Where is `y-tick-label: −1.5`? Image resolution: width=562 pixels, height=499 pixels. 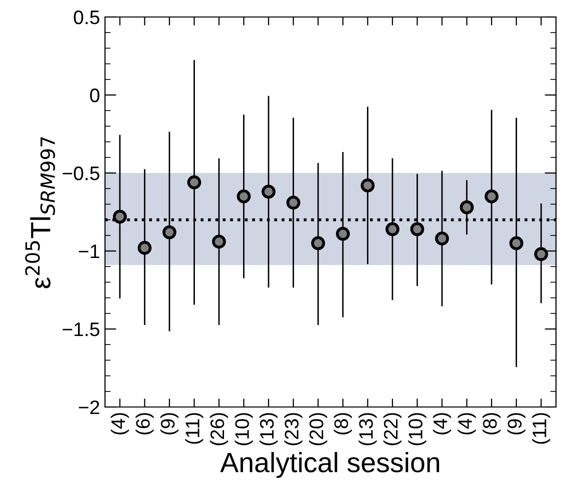 y-tick-label: −1.5 is located at coordinates (81, 329).